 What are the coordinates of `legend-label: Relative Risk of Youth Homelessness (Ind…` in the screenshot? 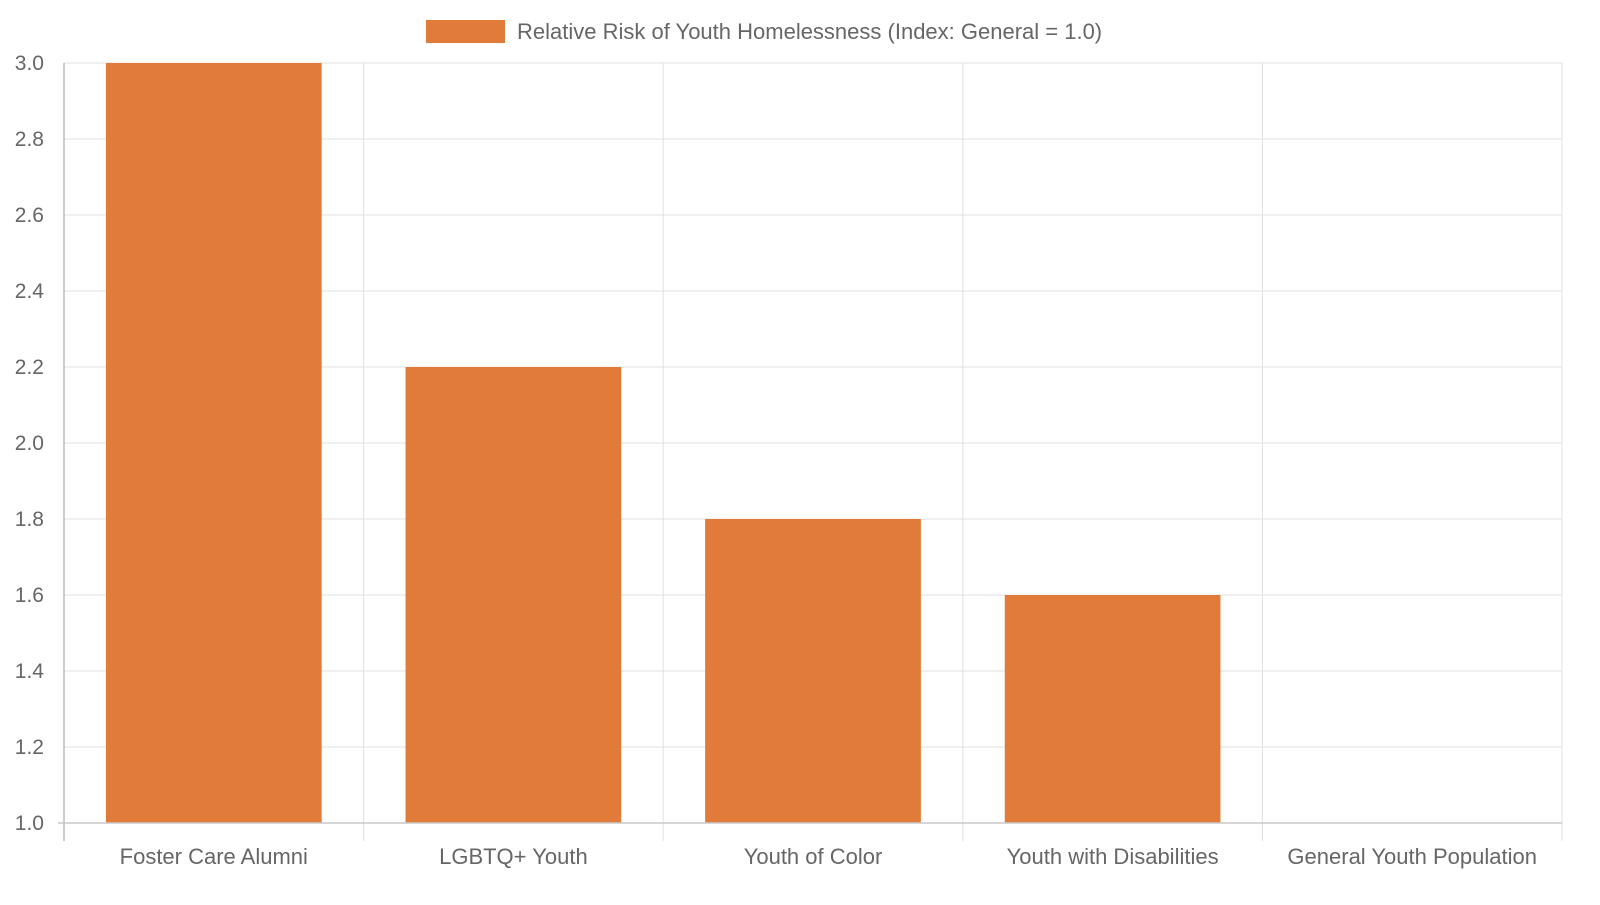 It's located at (809, 31).